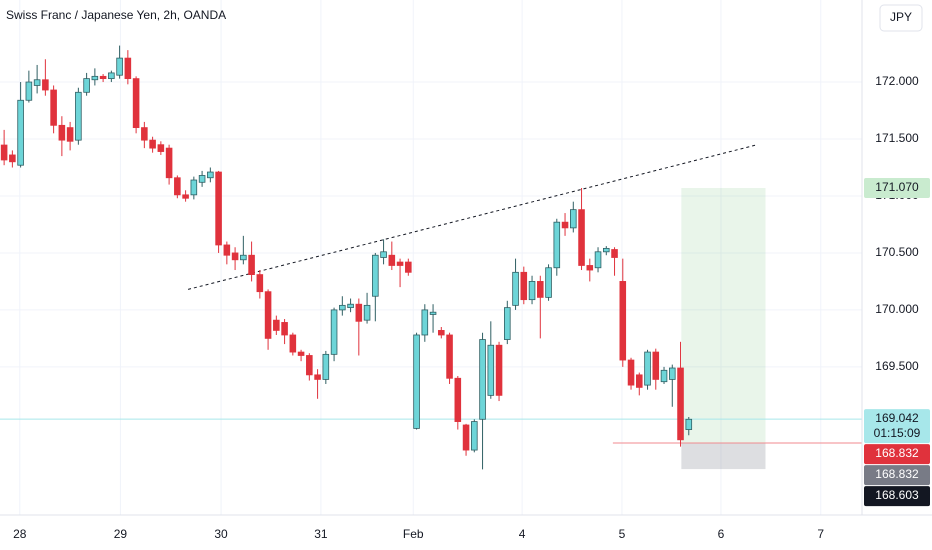  I want to click on y-tick-label: 169.500, so click(897, 366).